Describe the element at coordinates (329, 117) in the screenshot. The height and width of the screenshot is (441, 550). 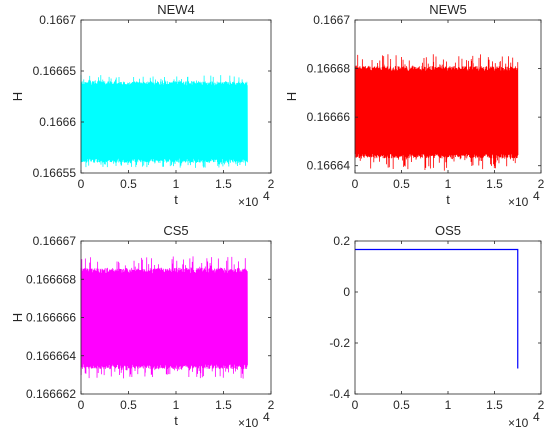
I see `y-tick-label: 0.16666` at that location.